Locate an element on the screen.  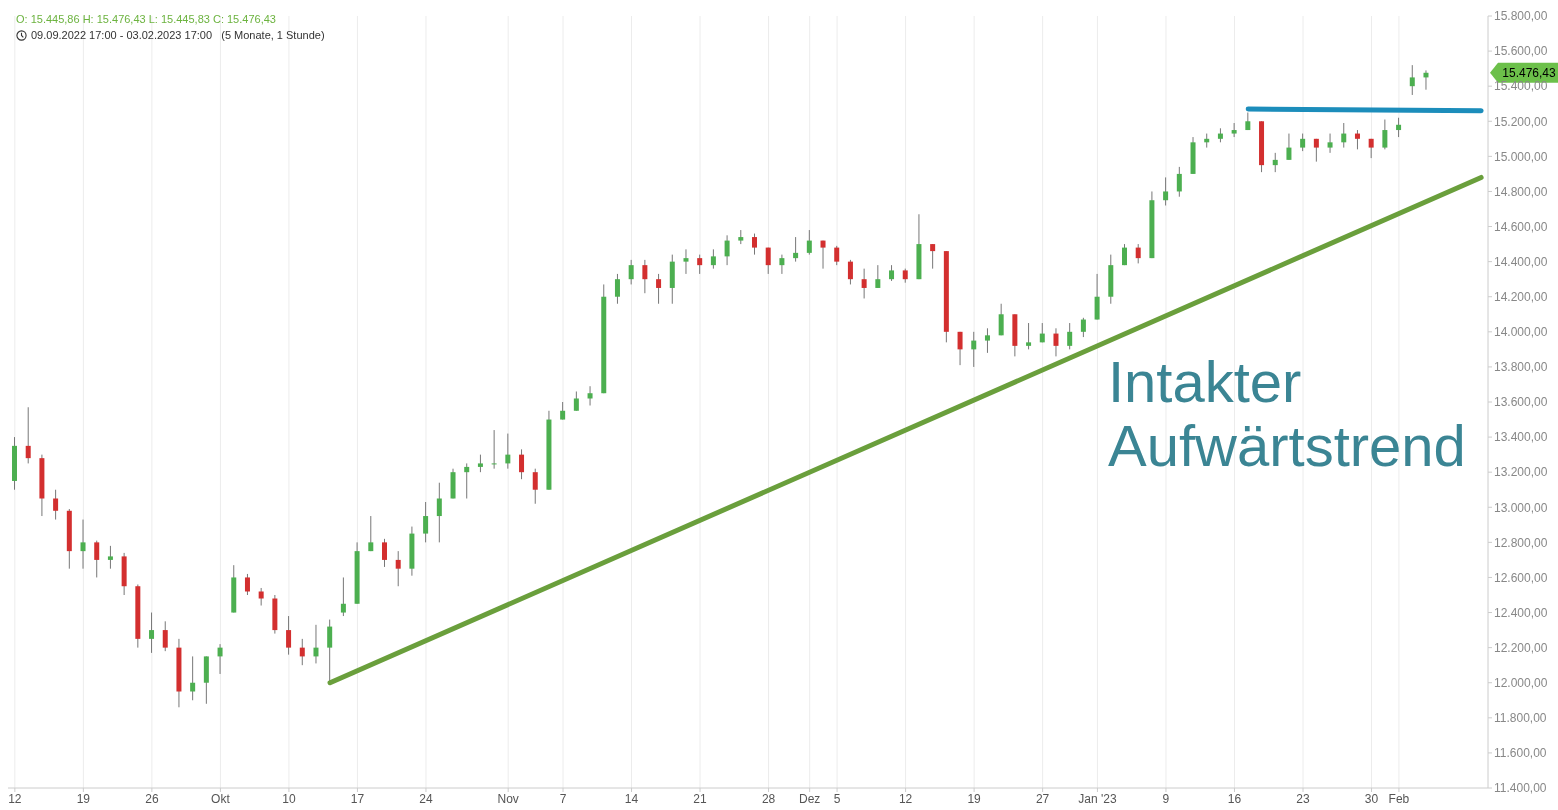
x-tick-label: 14 is located at coordinates (631, 798).